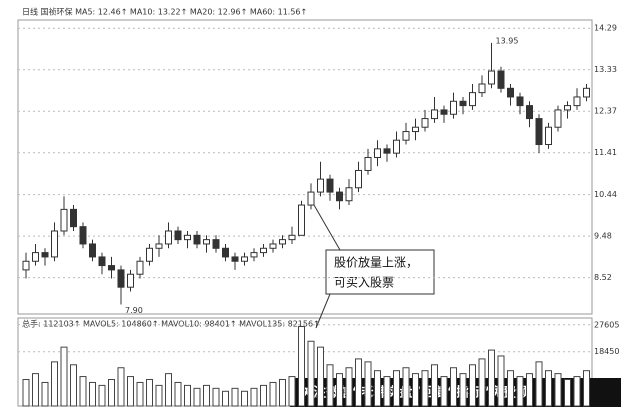 Image resolution: width=621 pixels, height=407 pixels. Describe the element at coordinates (606, 324) in the screenshot. I see `y-tick-label: 27605` at that location.